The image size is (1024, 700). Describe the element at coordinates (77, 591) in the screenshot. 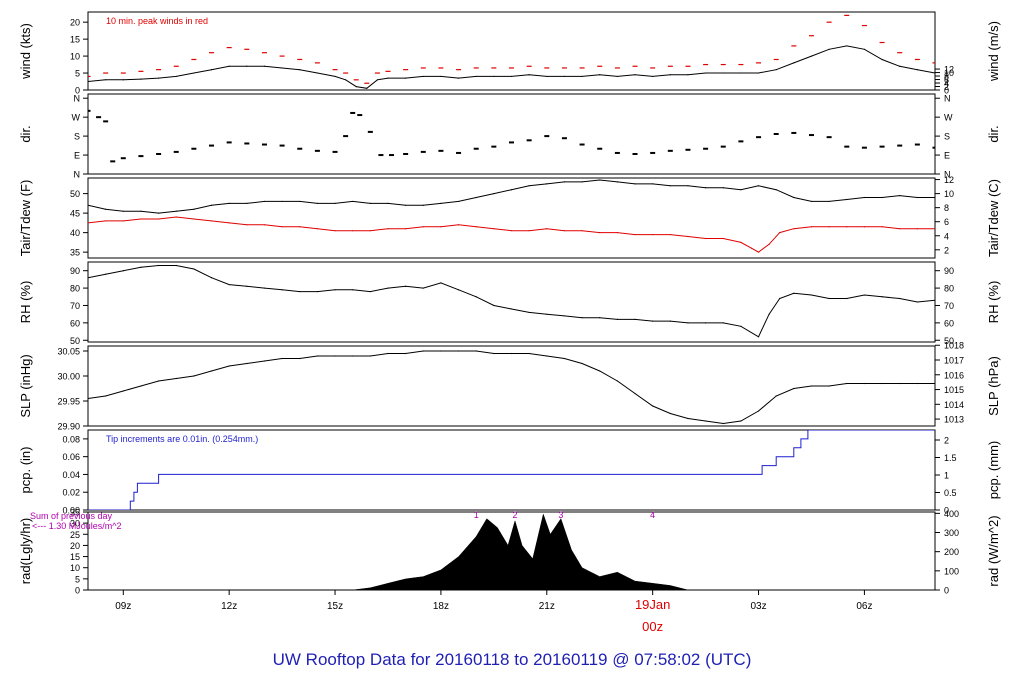

I see `left-tick-label: 0` at that location.